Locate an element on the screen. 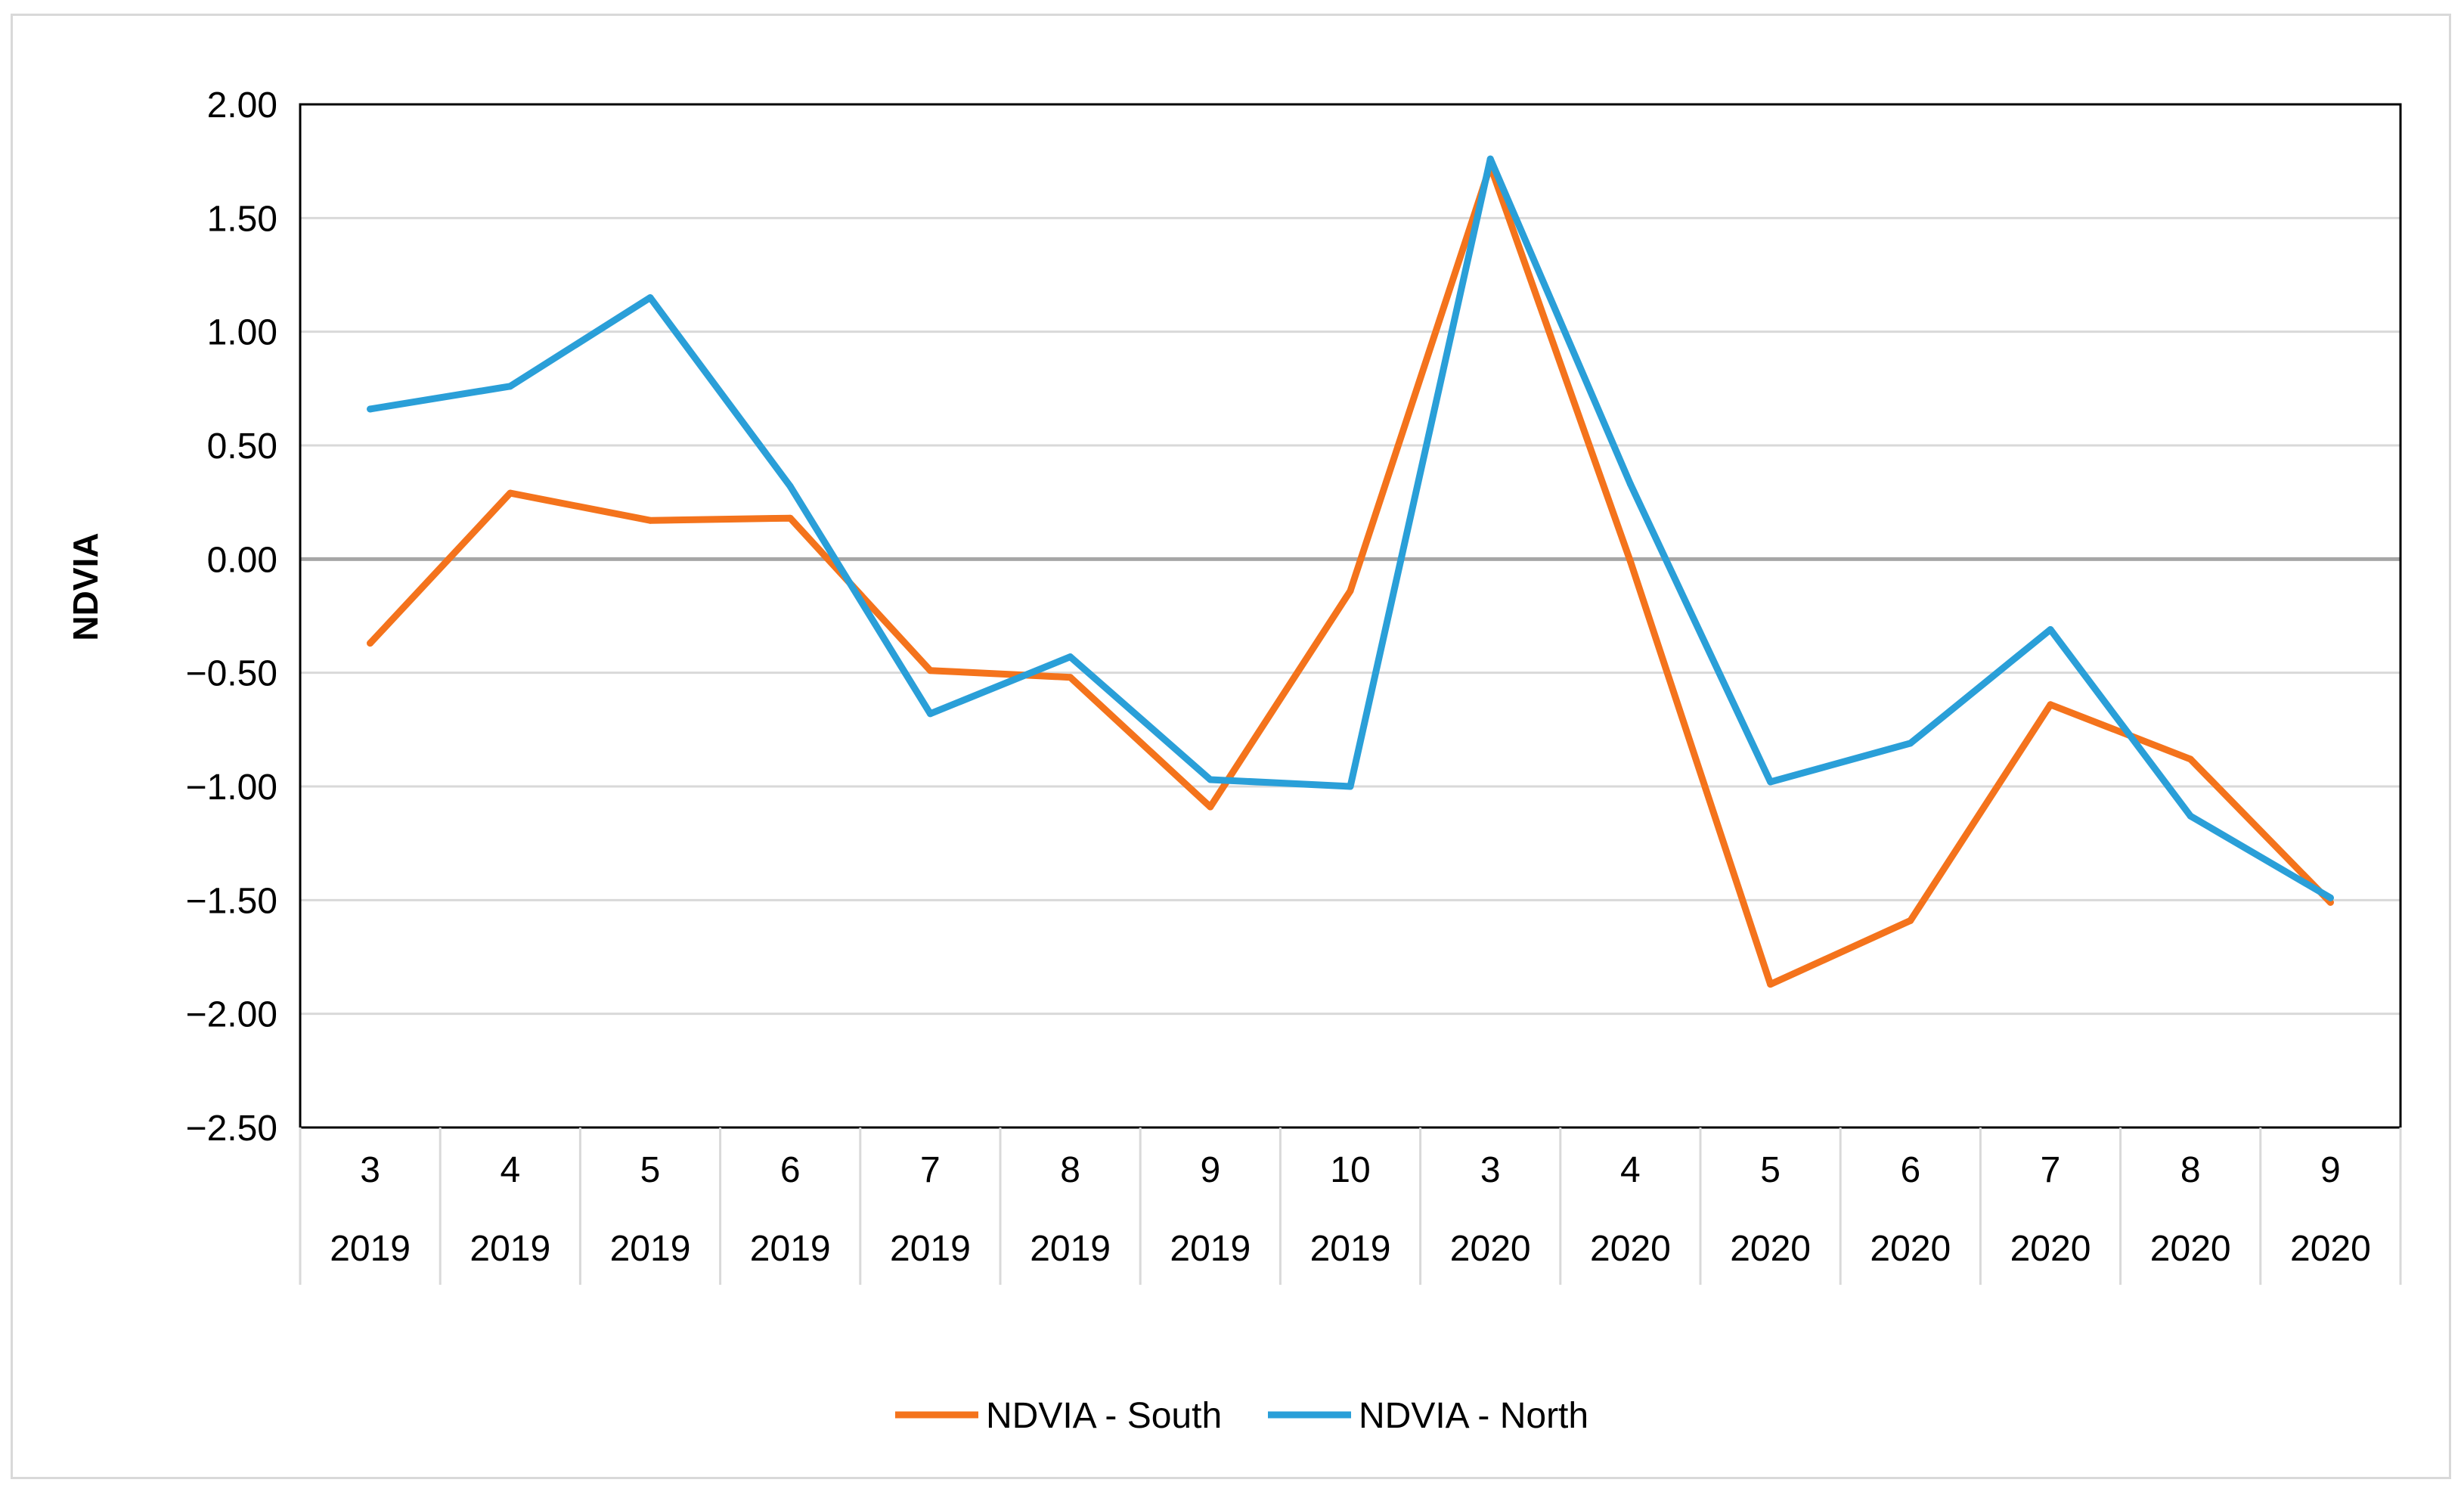 The image size is (2464, 1495). y-tick-label: 1.50 is located at coordinates (242, 219).